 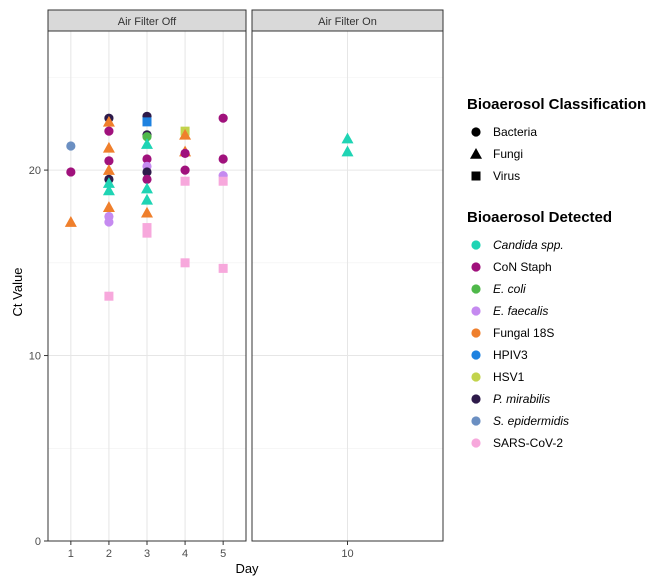 What do you see at coordinates (565, 443) in the screenshot?
I see `color-legend-item: SARS-CoV-2` at bounding box center [565, 443].